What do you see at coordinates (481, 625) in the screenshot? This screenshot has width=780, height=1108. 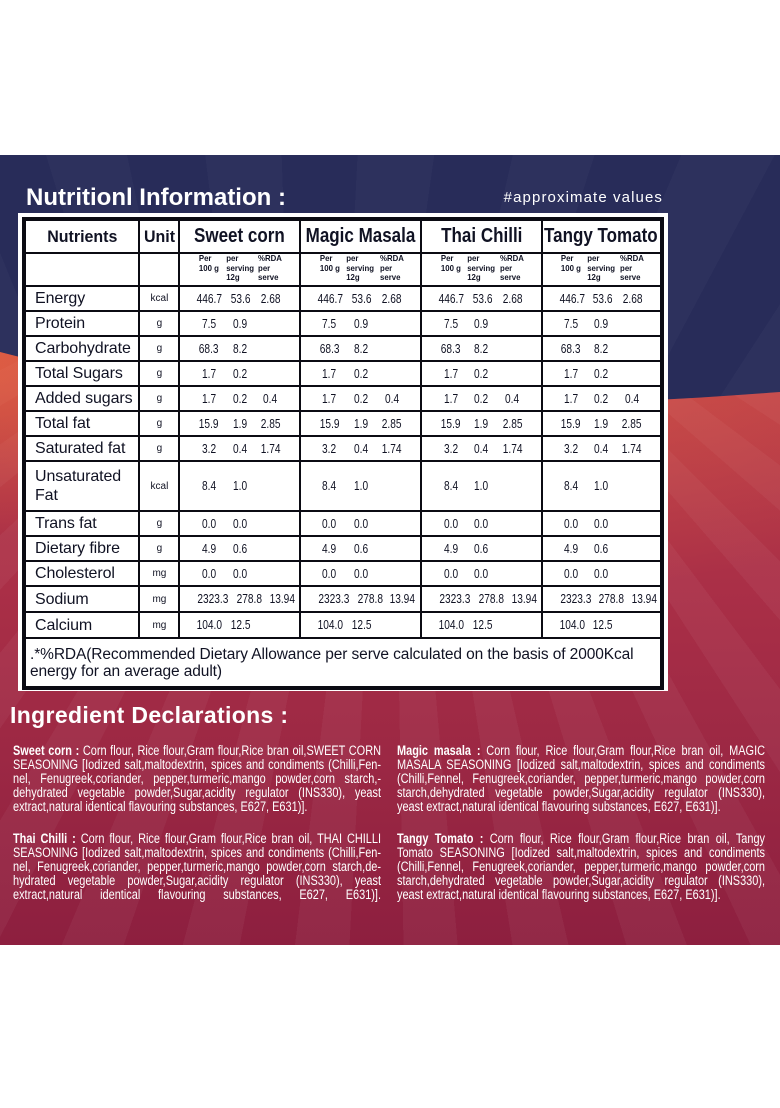 I see `nutrient-values-cell: 104.0 12.5` at bounding box center [481, 625].